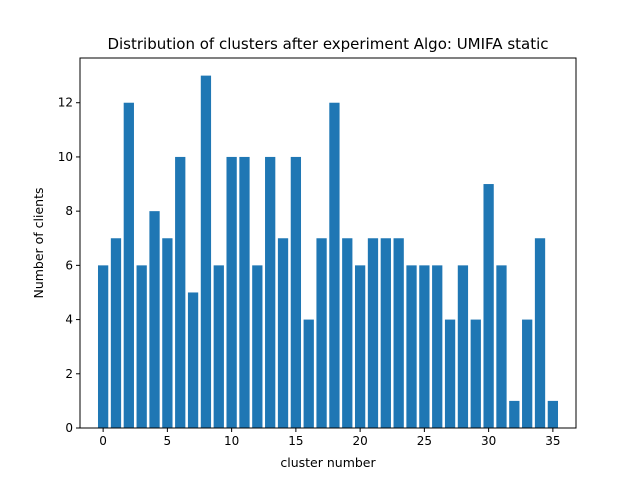 Image resolution: width=640 pixels, height=480 pixels. I want to click on y-tick-label: 12, so click(65, 103).